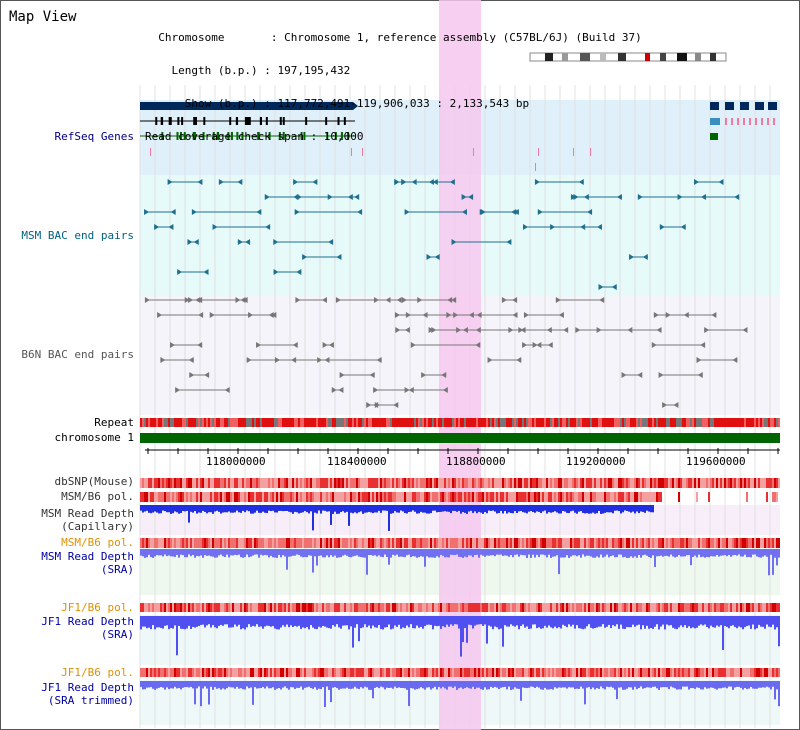  What do you see at coordinates (77, 354) in the screenshot?
I see `track-label-b6n-bac: B6N BAC end pairs` at bounding box center [77, 354].